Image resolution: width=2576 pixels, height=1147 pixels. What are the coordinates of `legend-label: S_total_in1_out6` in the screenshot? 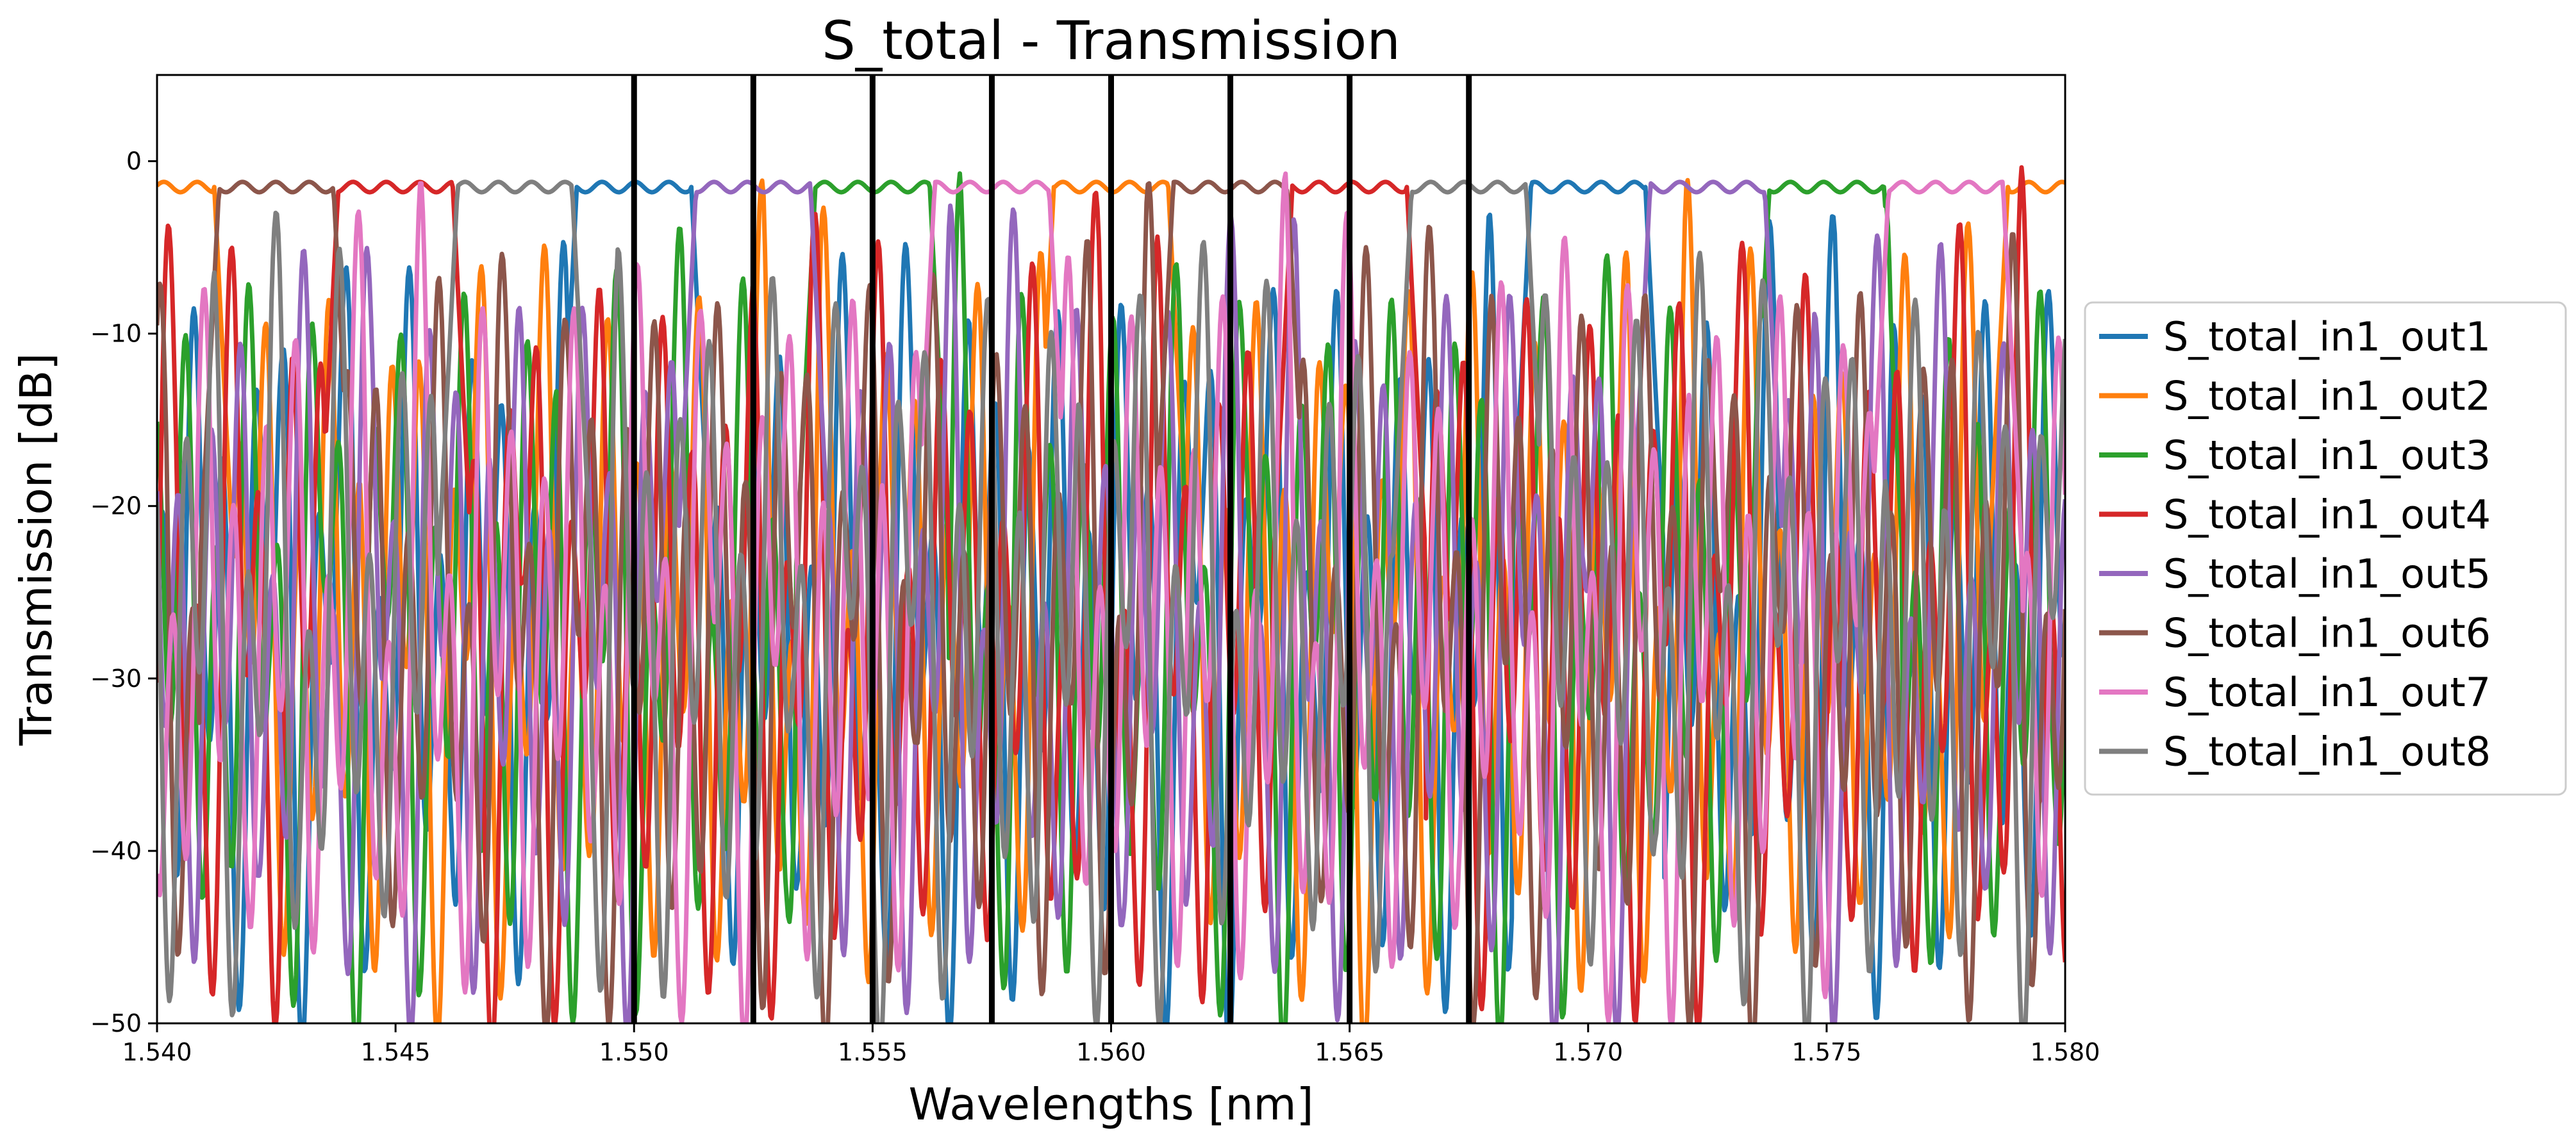 It's located at (2327, 633).